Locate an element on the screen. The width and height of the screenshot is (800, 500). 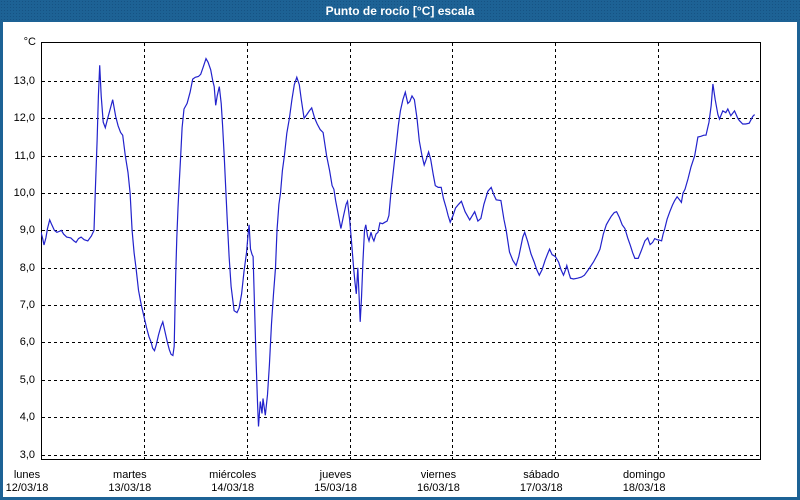
x-day-label: lunes 12/03/18 is located at coordinates (36, 481).